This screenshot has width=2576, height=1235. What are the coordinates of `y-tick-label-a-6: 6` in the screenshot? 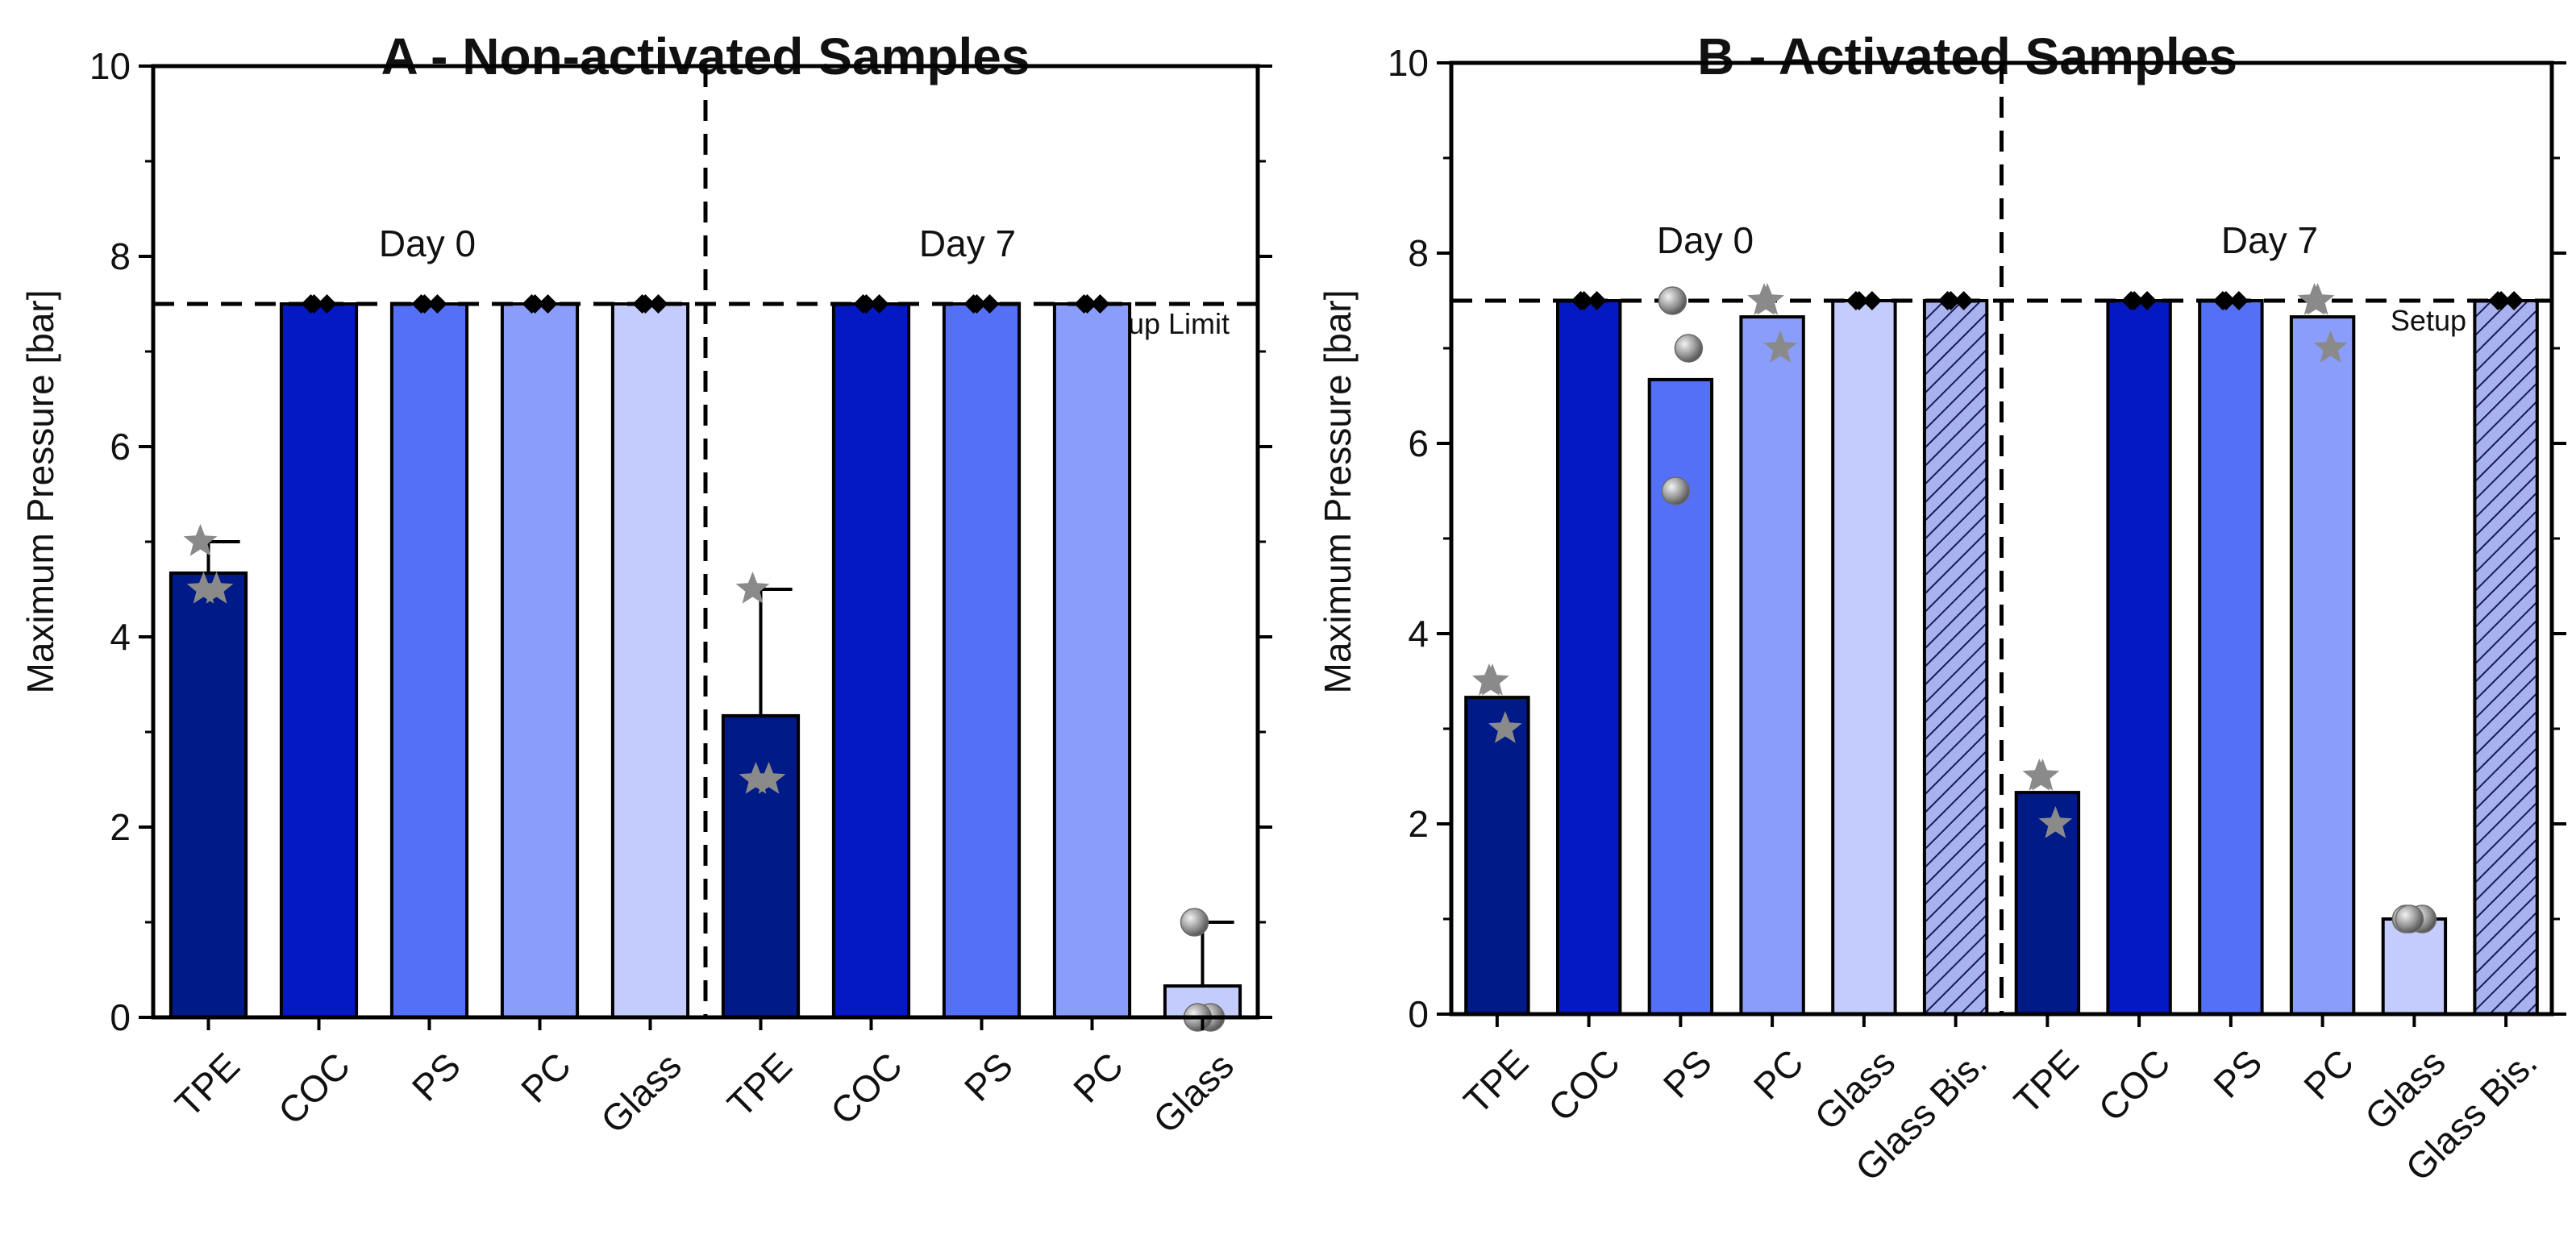 It's located at (120, 447).